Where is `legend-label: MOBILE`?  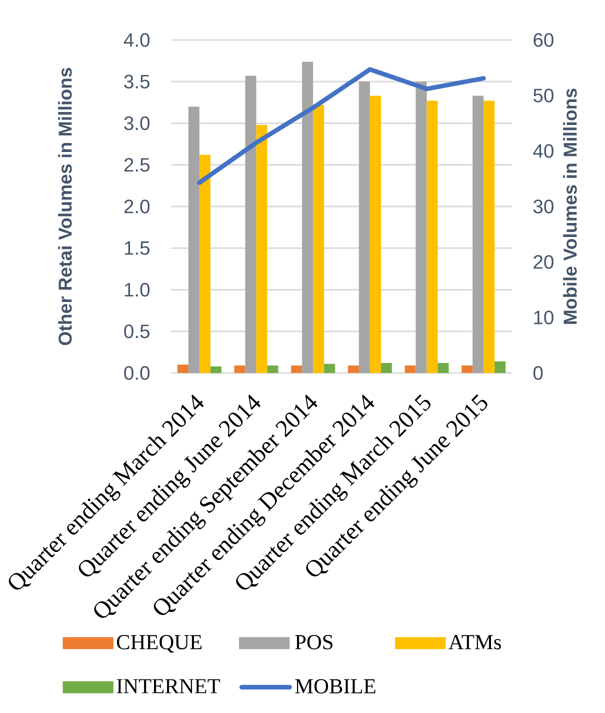
legend-label: MOBILE is located at coordinates (335, 686).